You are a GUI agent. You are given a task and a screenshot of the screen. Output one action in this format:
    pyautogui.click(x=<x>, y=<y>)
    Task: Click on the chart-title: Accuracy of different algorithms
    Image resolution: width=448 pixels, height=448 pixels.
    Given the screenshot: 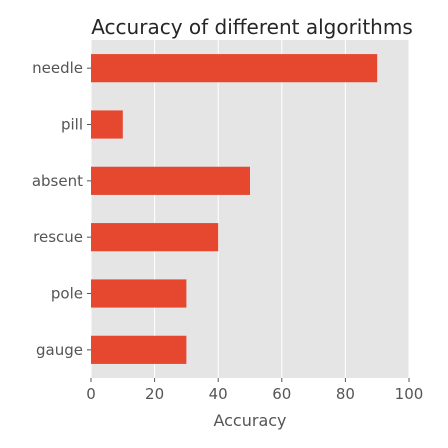 What is the action you would take?
    pyautogui.click(x=252, y=27)
    